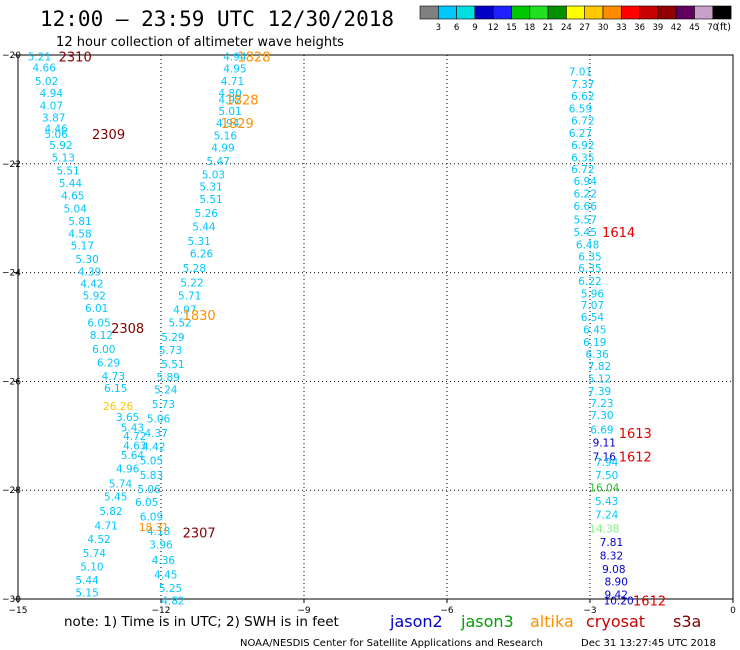 Image resolution: width=740 pixels, height=650 pixels. Describe the element at coordinates (593, 318) in the screenshot. I see `swh-value-label: 6.54` at that location.